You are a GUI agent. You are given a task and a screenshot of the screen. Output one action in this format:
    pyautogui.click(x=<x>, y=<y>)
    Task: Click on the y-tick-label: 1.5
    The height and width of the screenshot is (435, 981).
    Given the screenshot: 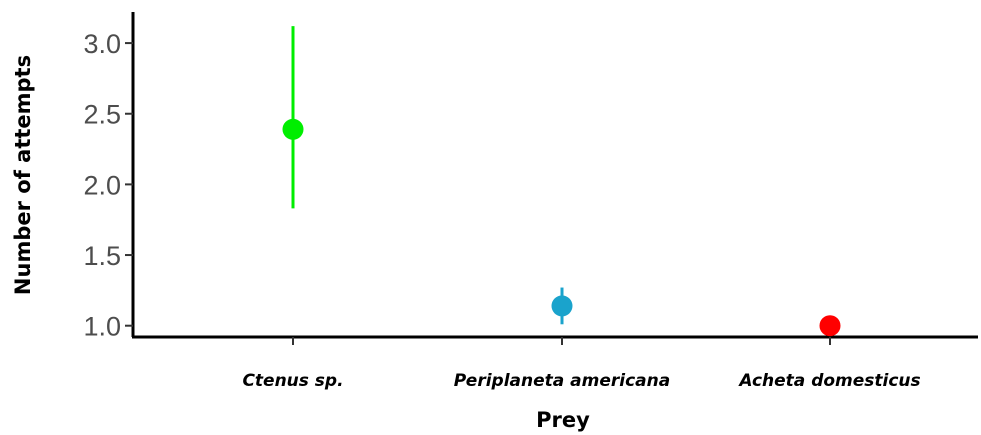 What is the action you would take?
    pyautogui.click(x=102, y=256)
    